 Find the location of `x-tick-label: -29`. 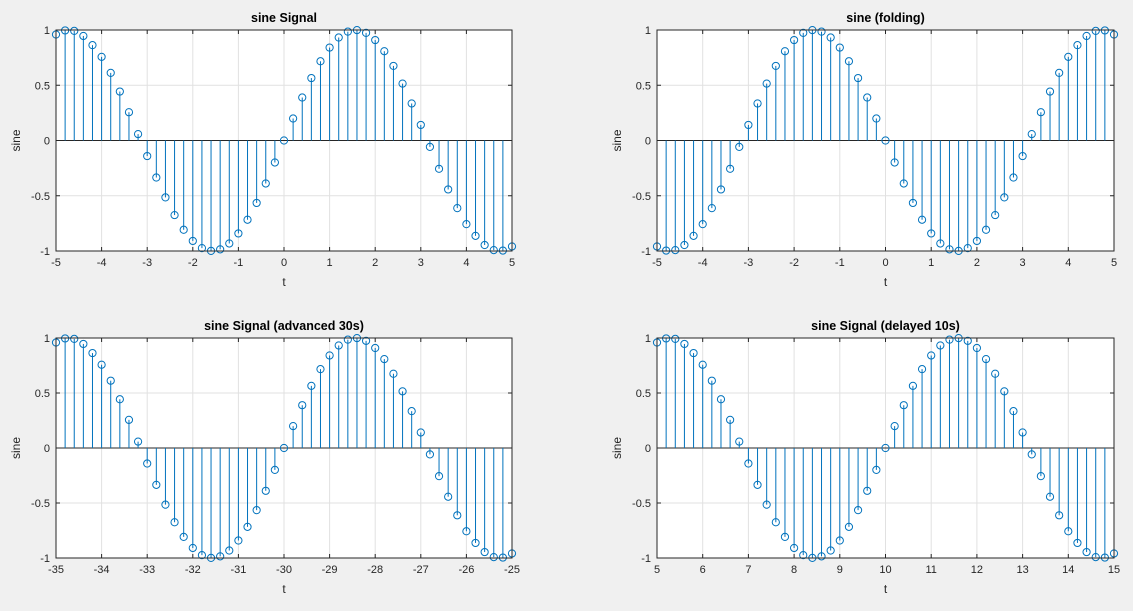

x-tick-label: -29 is located at coordinates (330, 570).